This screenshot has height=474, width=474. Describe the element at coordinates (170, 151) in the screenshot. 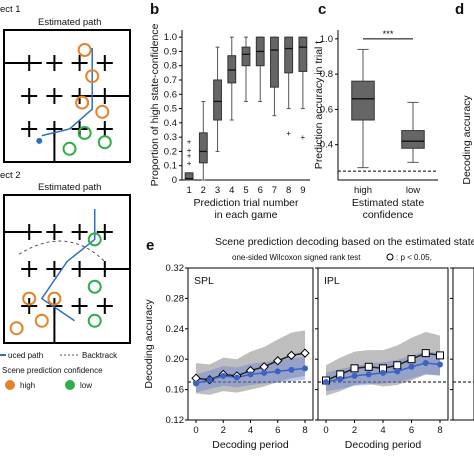

I see `y-tick-label: 0.2` at that location.